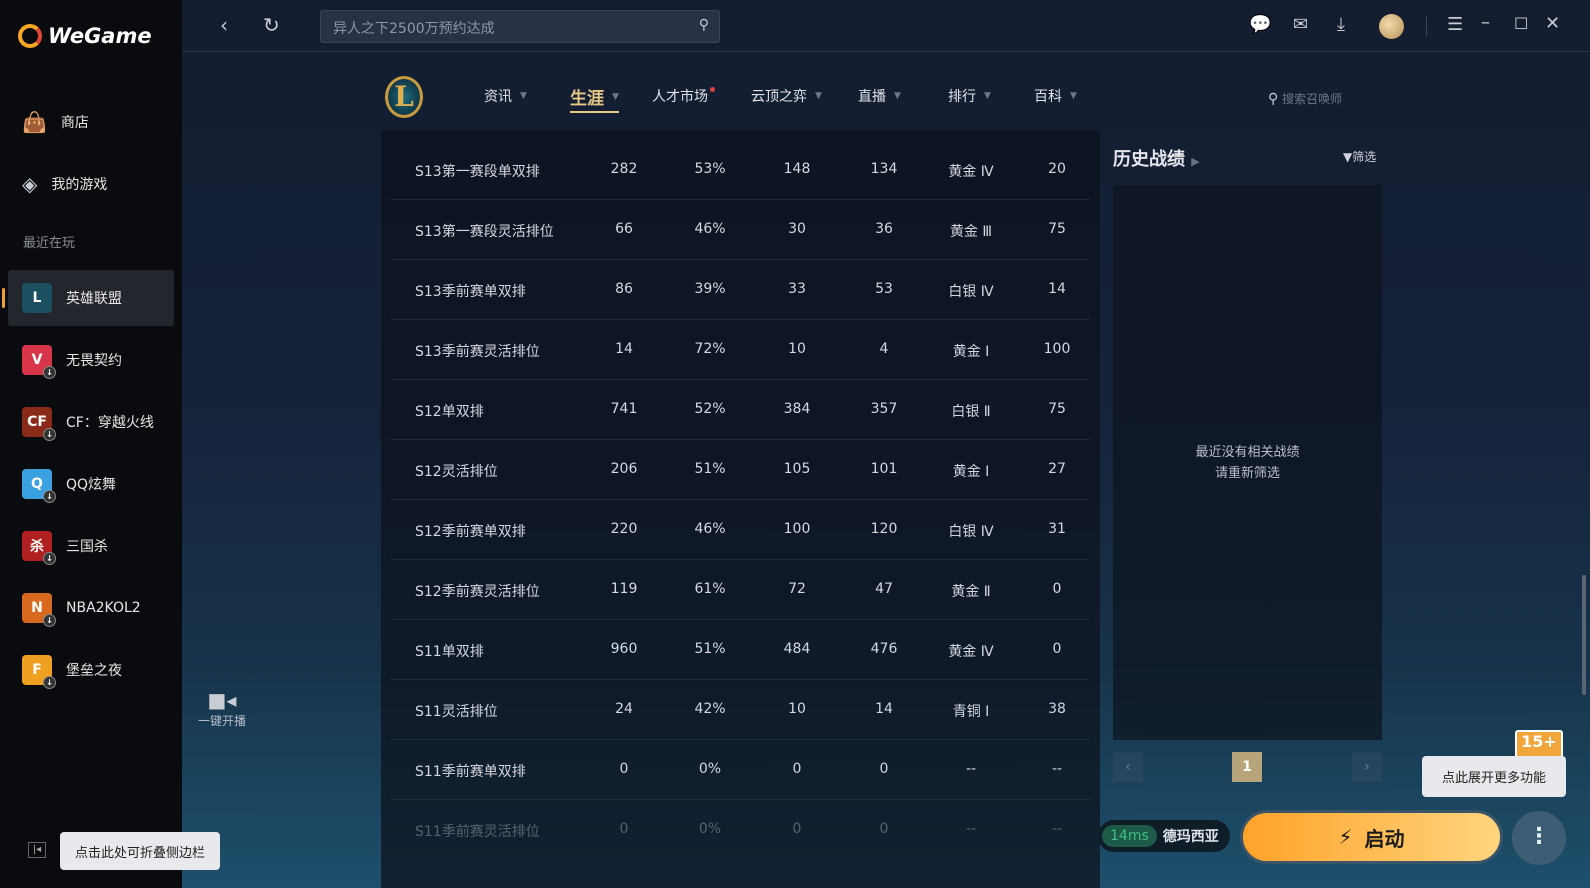 The image size is (1590, 888). I want to click on table-cell: 黄金 Ⅱ, so click(971, 592).